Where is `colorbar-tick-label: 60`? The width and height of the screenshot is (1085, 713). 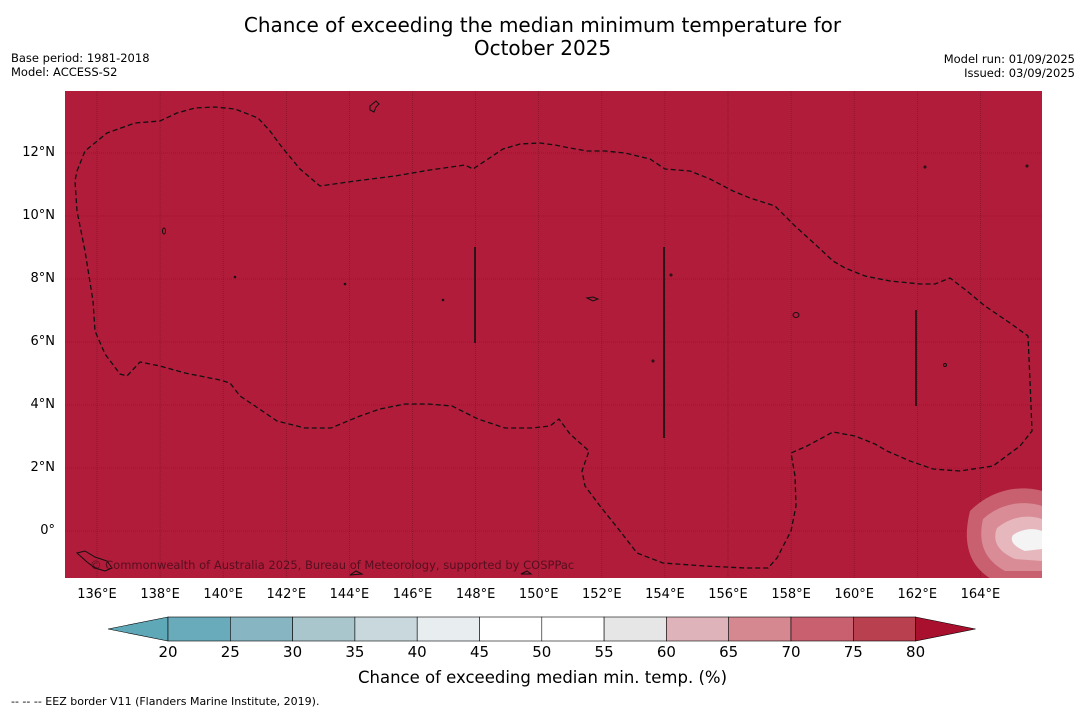 colorbar-tick-label: 60 is located at coordinates (666, 652).